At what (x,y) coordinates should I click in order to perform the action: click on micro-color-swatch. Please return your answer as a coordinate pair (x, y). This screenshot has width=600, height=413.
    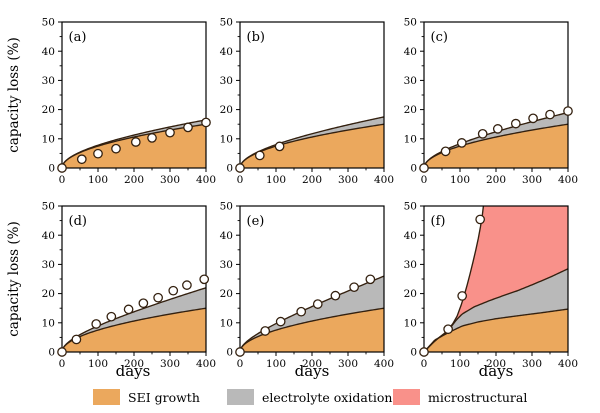
    Looking at the image, I should click on (406, 397).